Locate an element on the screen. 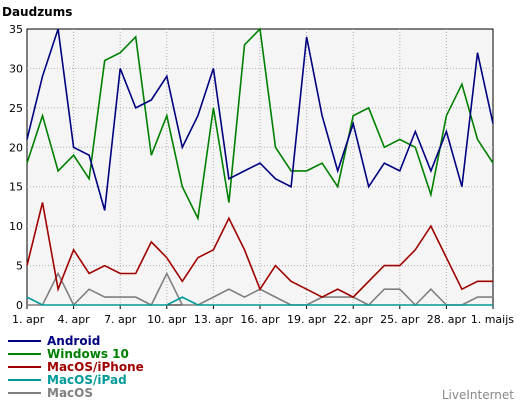 This screenshot has width=520, height=405. legend-label-macos: MacOS is located at coordinates (70, 393).